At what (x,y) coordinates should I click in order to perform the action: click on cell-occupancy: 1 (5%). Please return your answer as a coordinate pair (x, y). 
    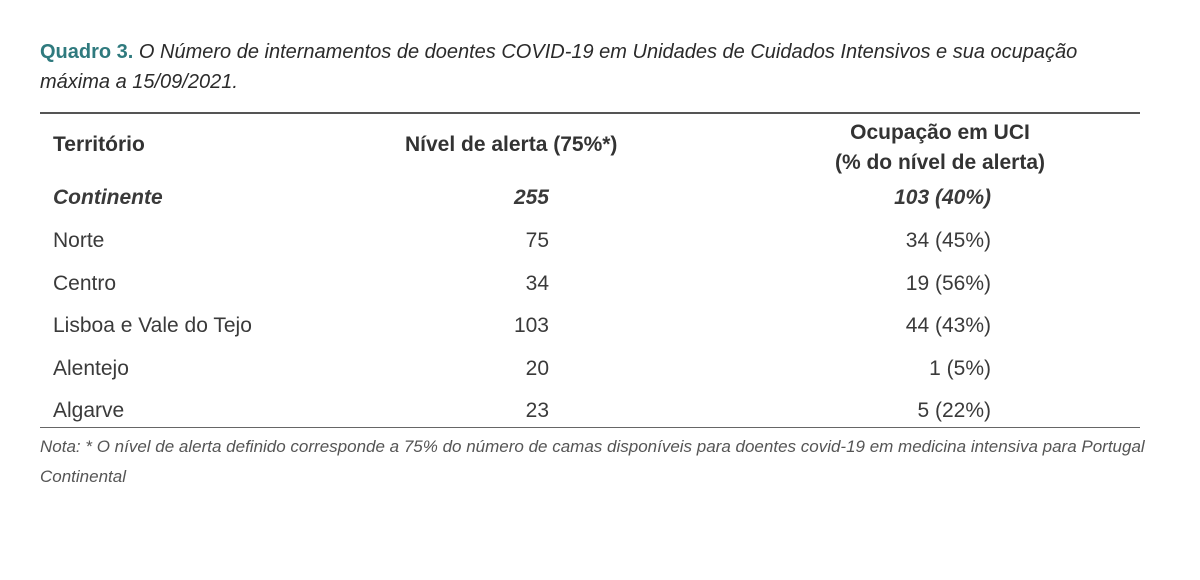
    Looking at the image, I should click on (960, 368).